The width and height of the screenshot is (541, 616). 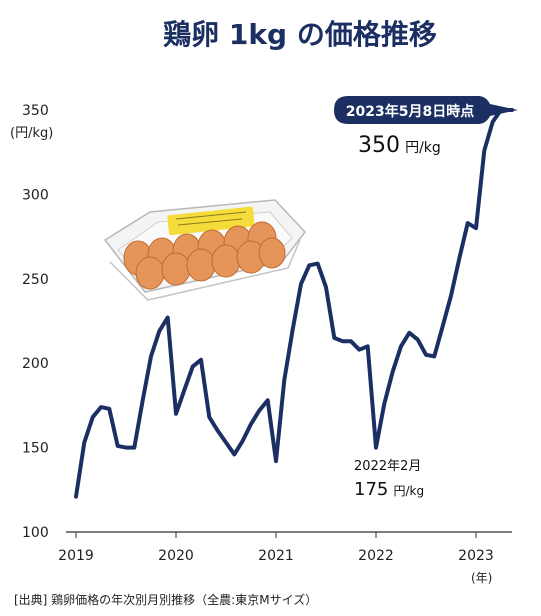 What do you see at coordinates (176, 556) in the screenshot?
I see `x-tick-label-2020: 2020` at bounding box center [176, 556].